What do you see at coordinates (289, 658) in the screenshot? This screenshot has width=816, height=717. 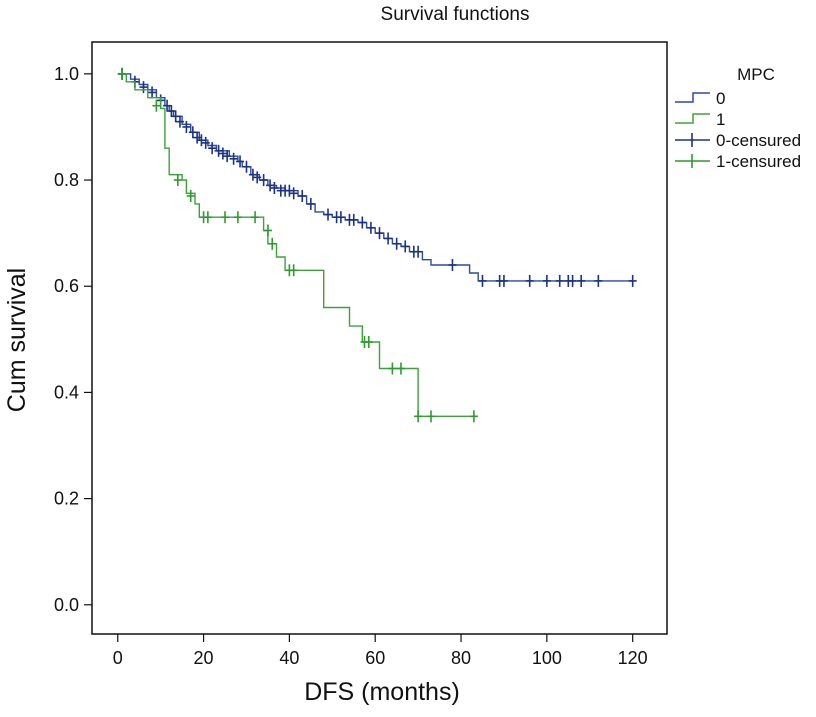 I see `x-tick-label: 40` at bounding box center [289, 658].